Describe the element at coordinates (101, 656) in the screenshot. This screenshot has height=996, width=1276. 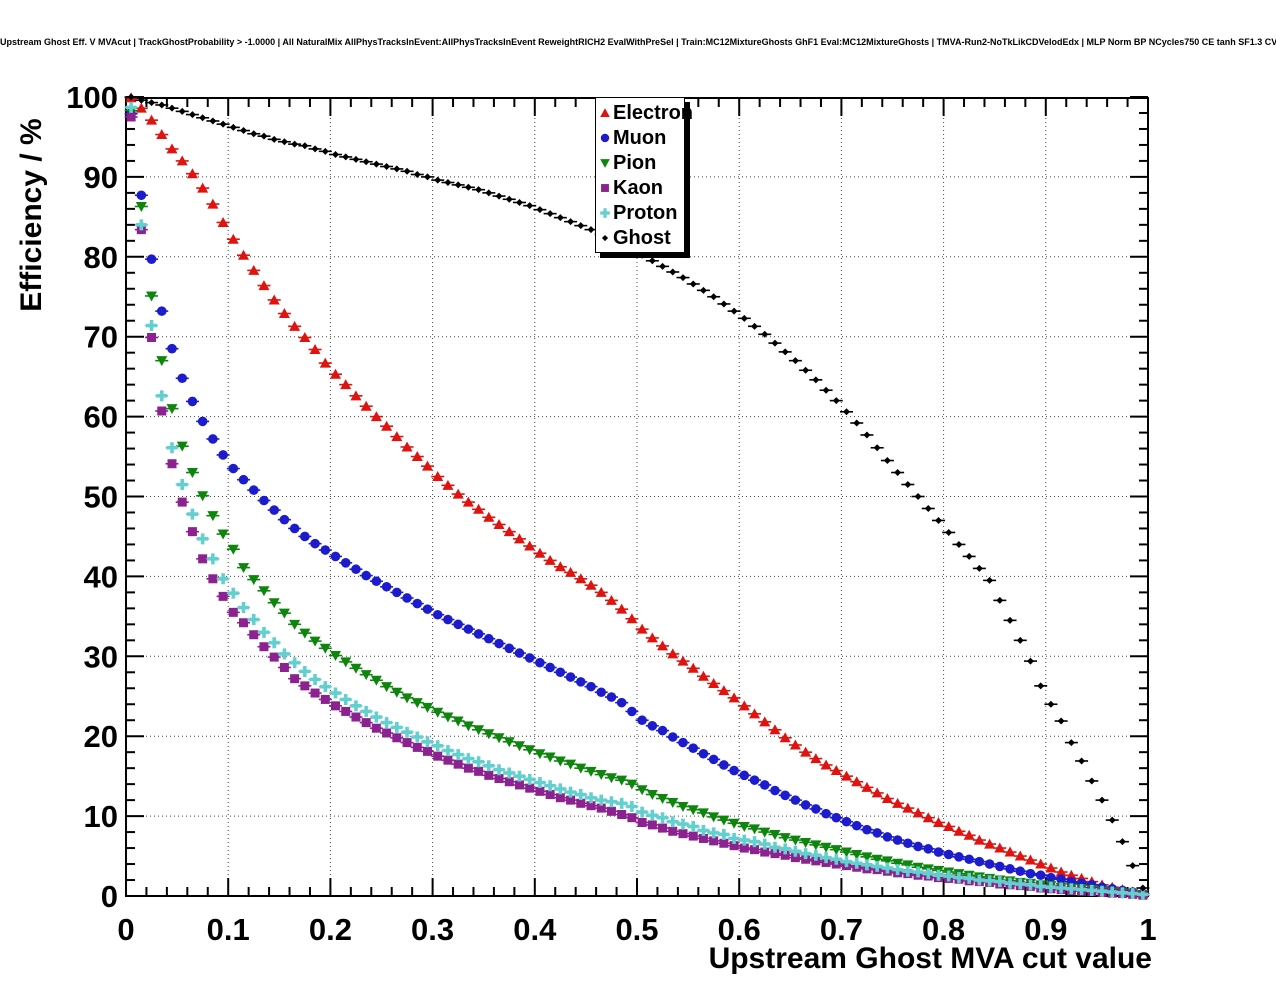
I see `y-tick-label: 30` at that location.